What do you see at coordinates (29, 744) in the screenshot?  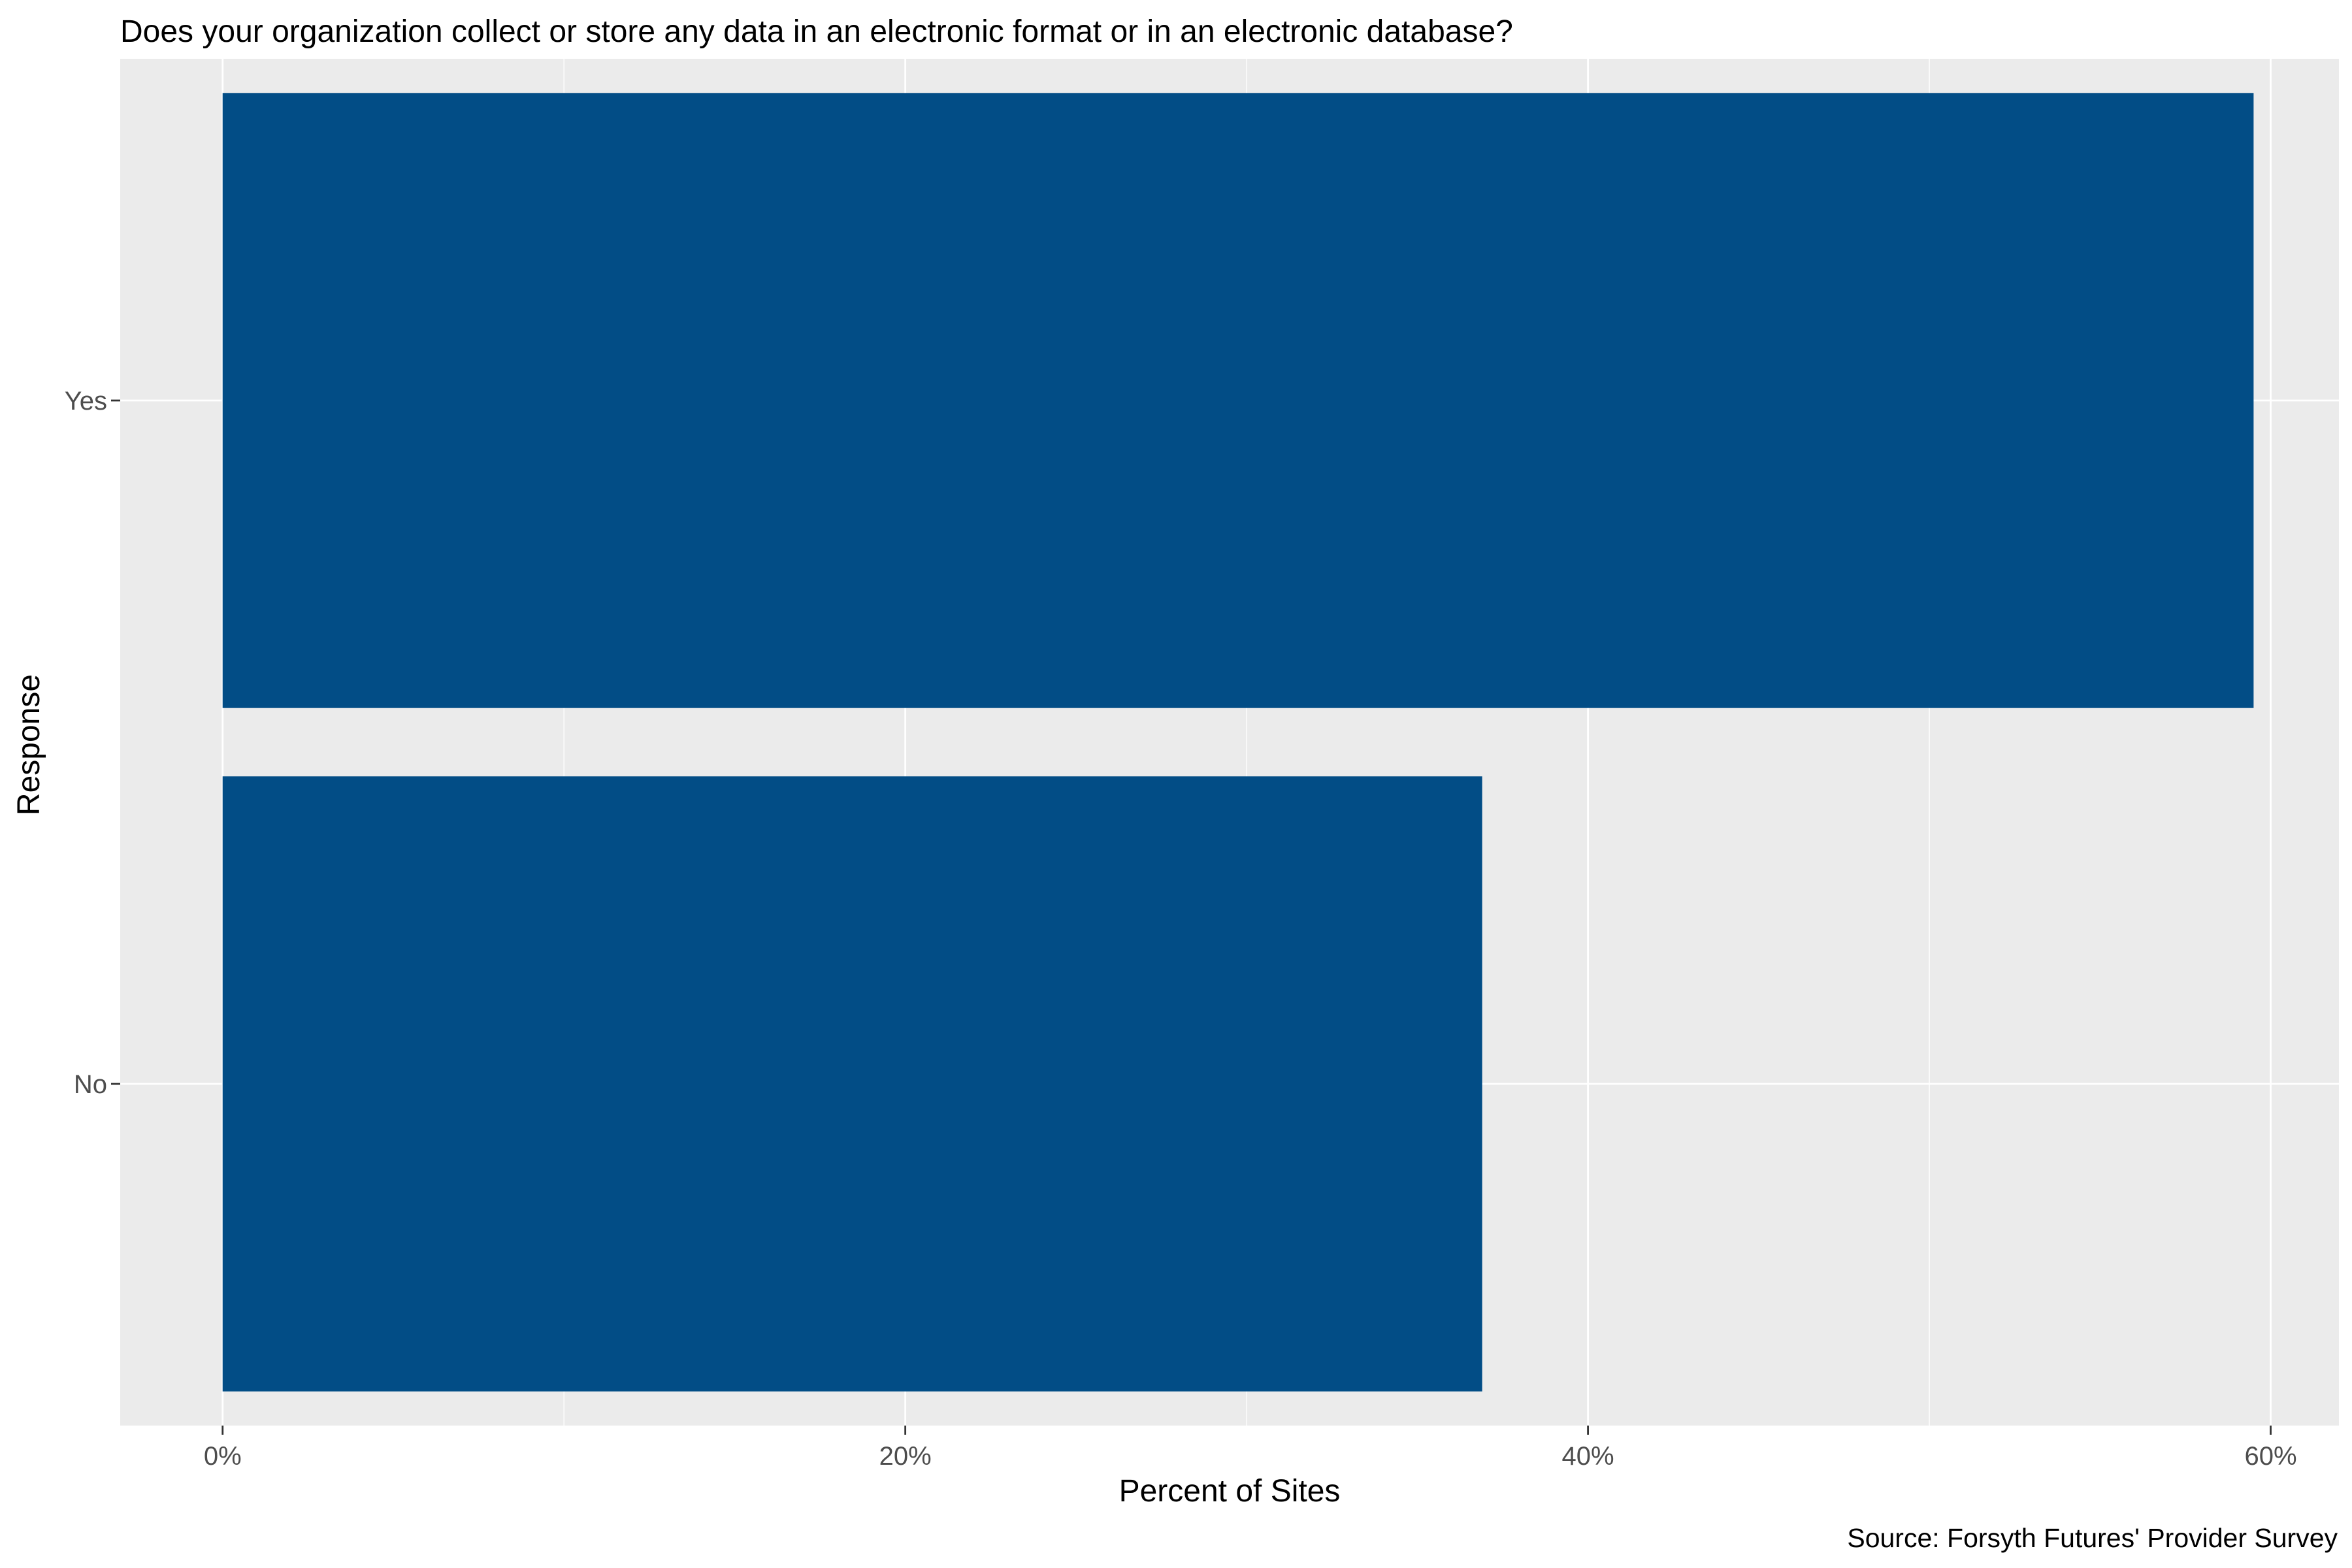 I see `y-axis-title: Response` at bounding box center [29, 744].